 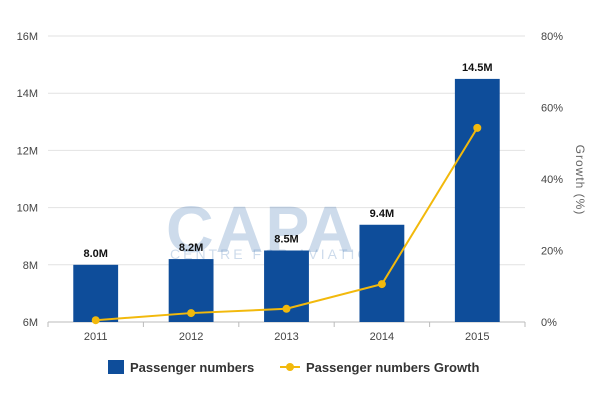 What do you see at coordinates (191, 337) in the screenshot?
I see `x-tick-label: 2012` at bounding box center [191, 337].